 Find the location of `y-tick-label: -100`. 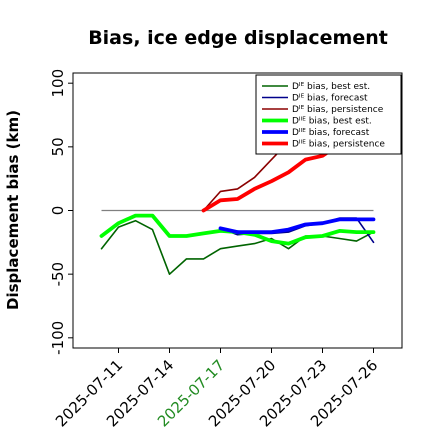

y-tick-label: -100 is located at coordinates (58, 338).